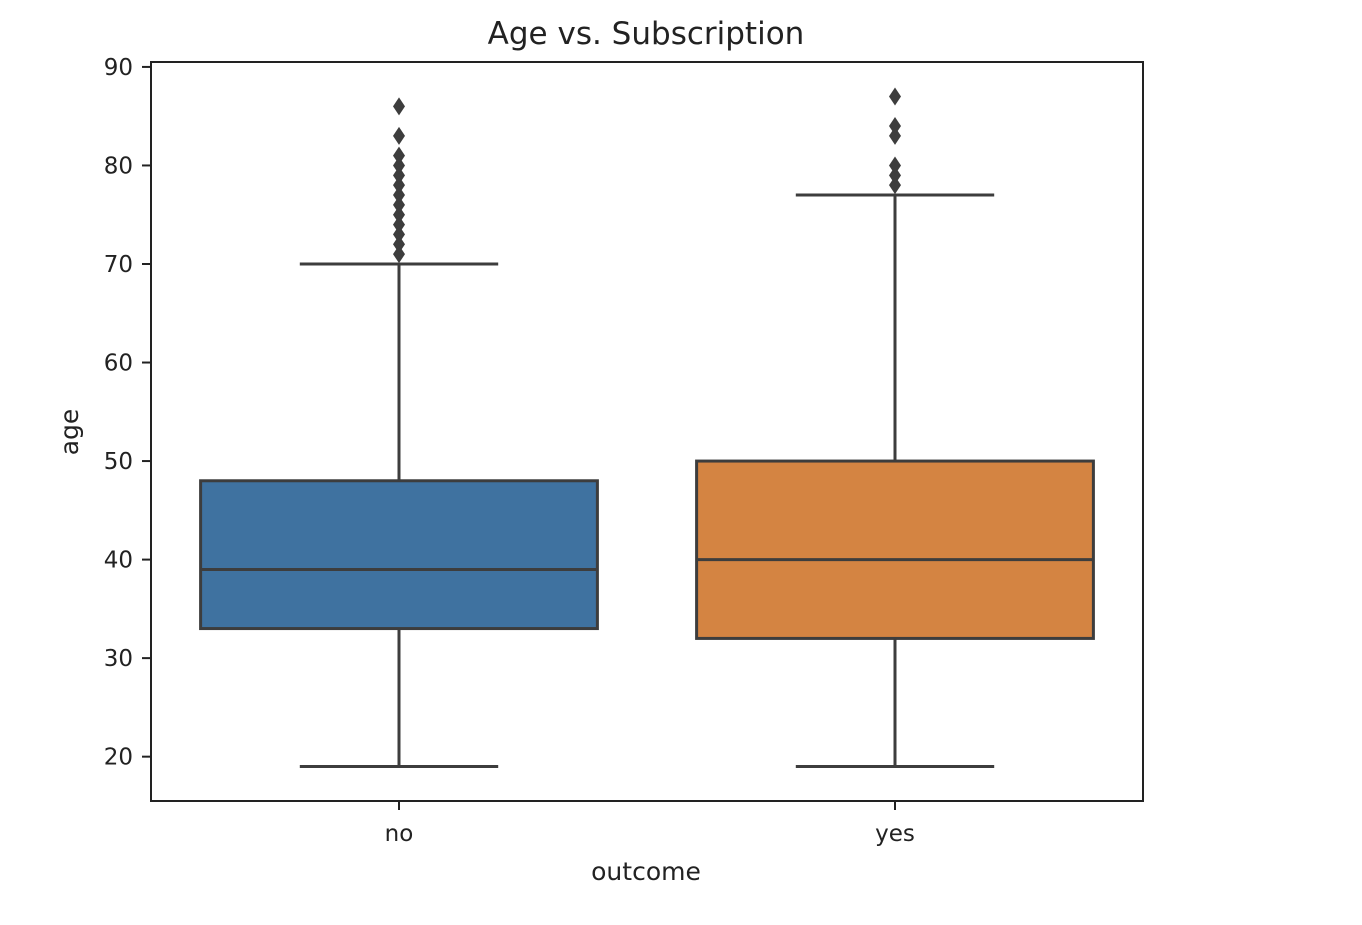  Describe the element at coordinates (118, 166) in the screenshot. I see `y-tick-label: 80` at that location.